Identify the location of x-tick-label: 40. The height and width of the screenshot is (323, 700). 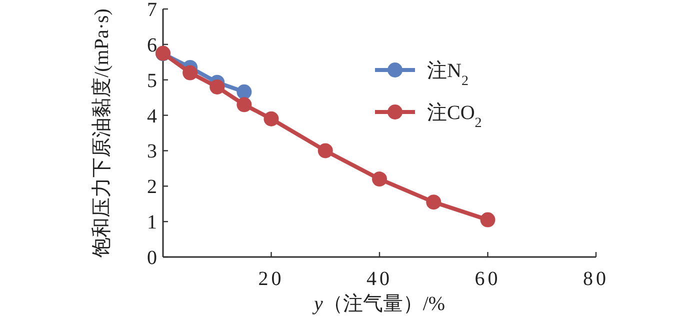
(379, 279).